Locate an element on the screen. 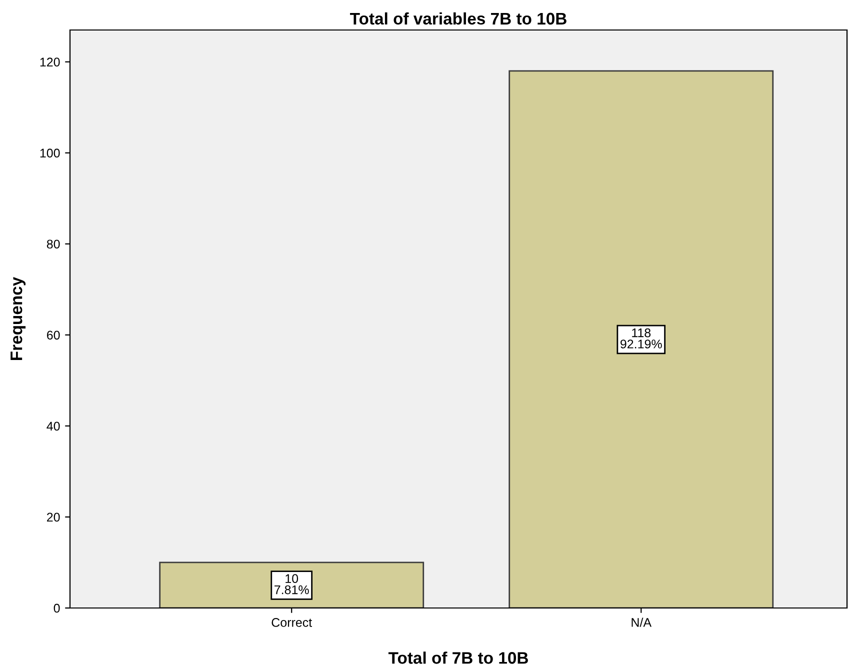  y-tick-label: 60 is located at coordinates (53, 335).